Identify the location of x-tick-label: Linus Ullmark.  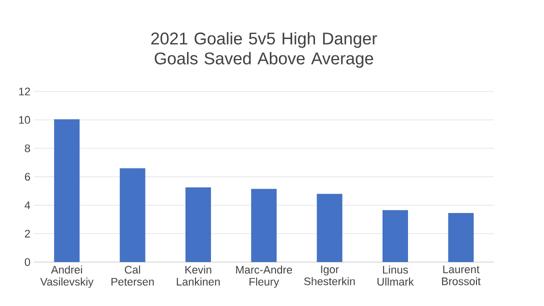
(396, 276).